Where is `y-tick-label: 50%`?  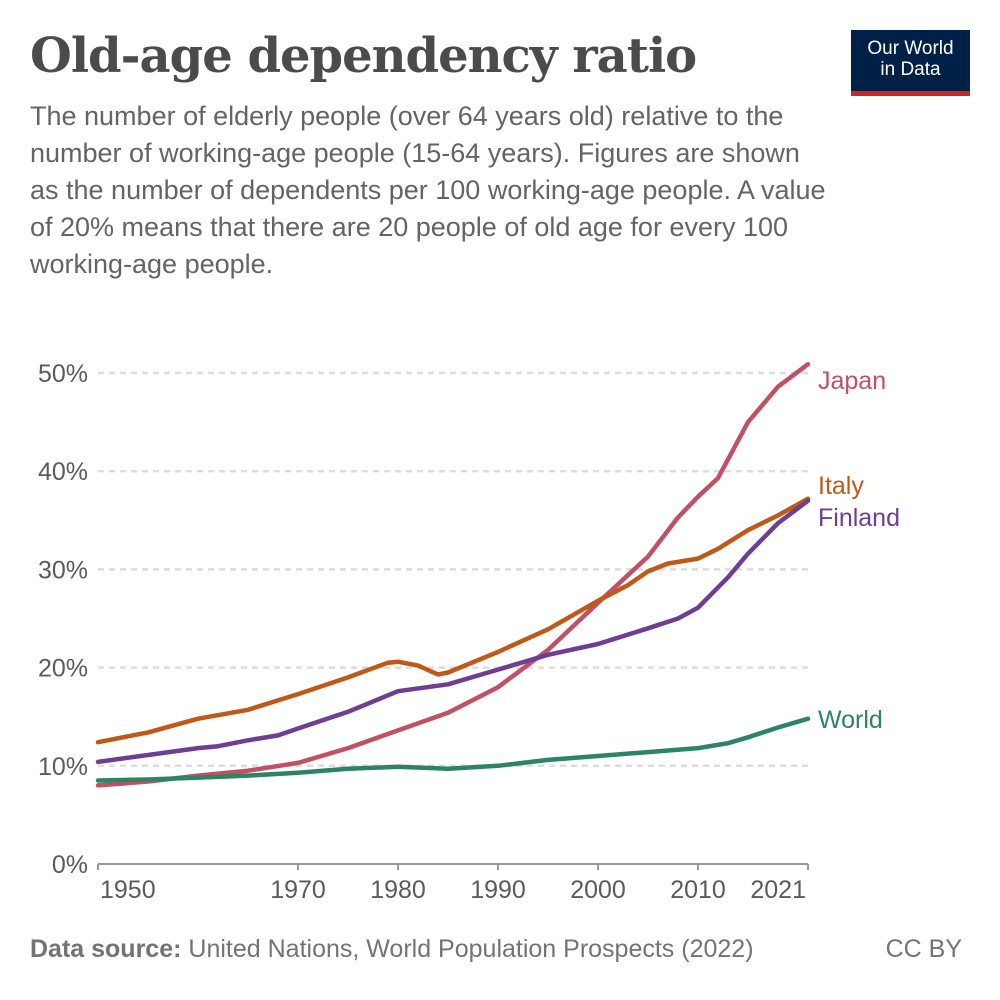
y-tick-label: 50% is located at coordinates (63, 374).